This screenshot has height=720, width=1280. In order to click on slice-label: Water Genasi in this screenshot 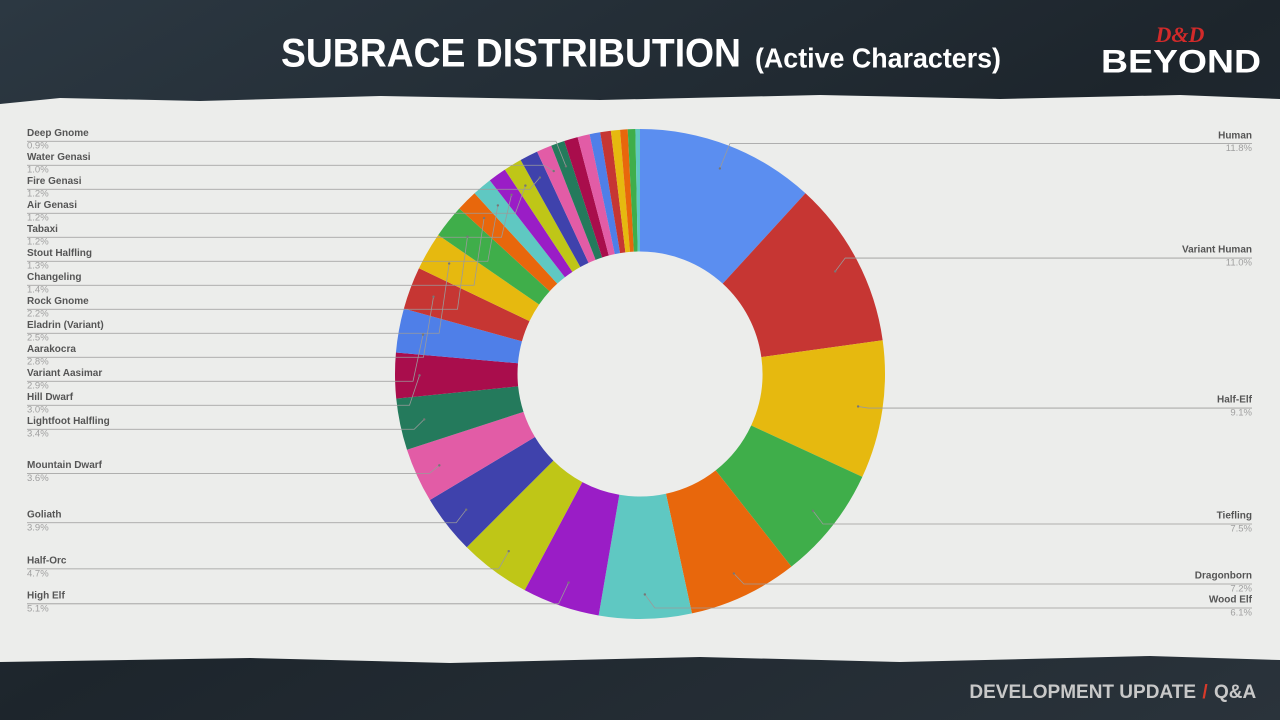, I will do `click(59, 157)`.